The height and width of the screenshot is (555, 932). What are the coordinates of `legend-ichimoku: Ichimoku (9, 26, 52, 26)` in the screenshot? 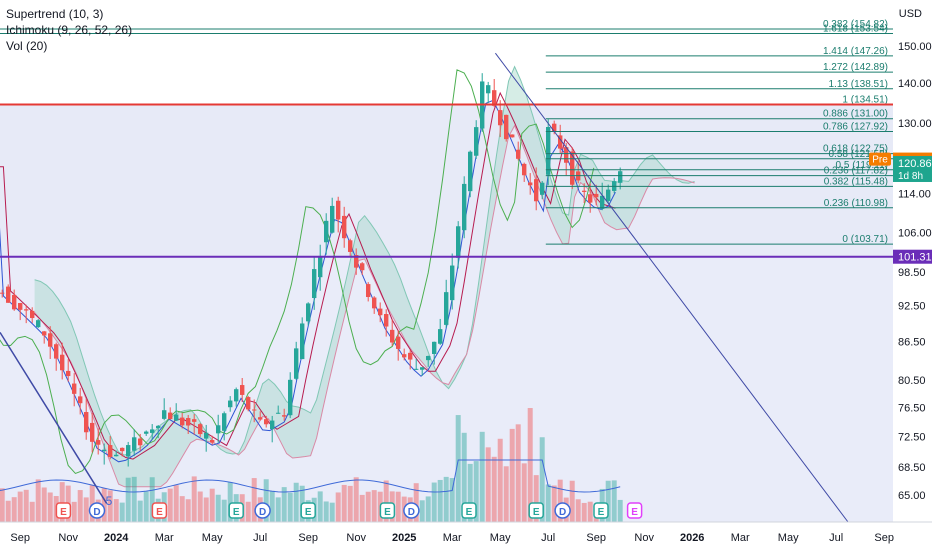 It's located at (69, 30).